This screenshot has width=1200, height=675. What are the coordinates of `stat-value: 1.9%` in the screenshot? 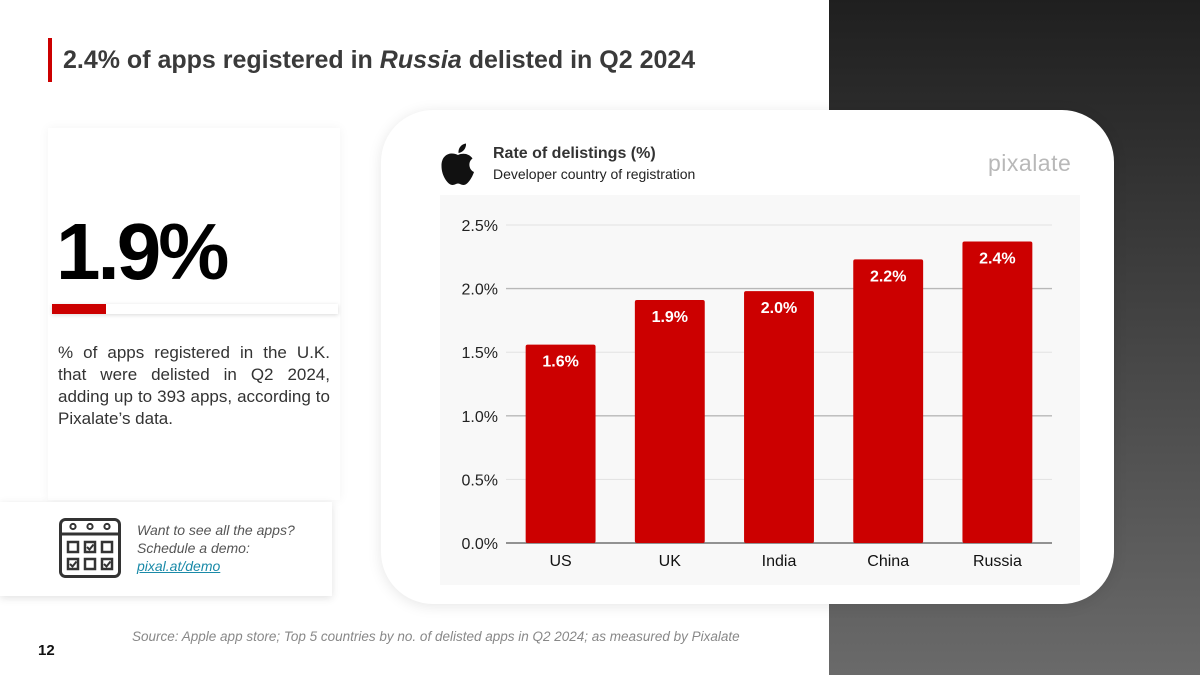 It's located at (142, 251).